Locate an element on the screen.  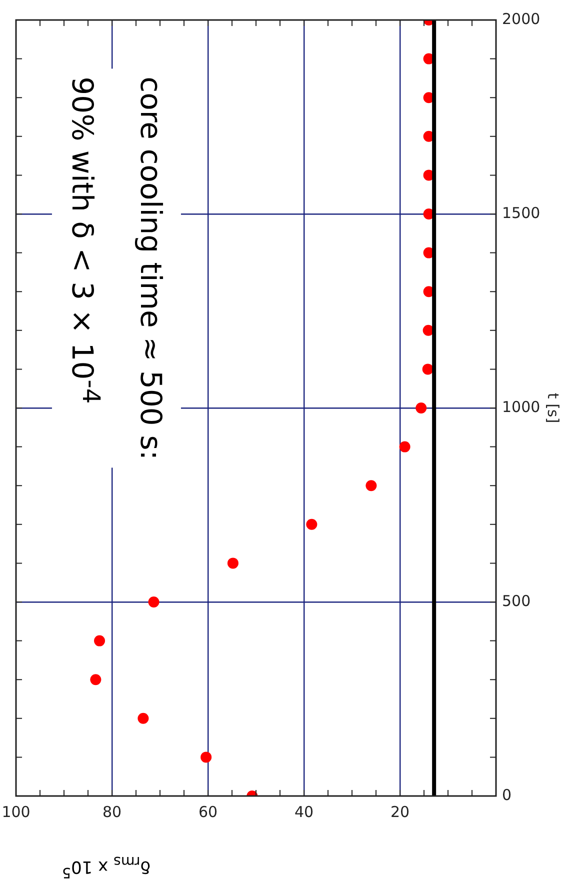
x-tick-label: 20 is located at coordinates (400, 811).